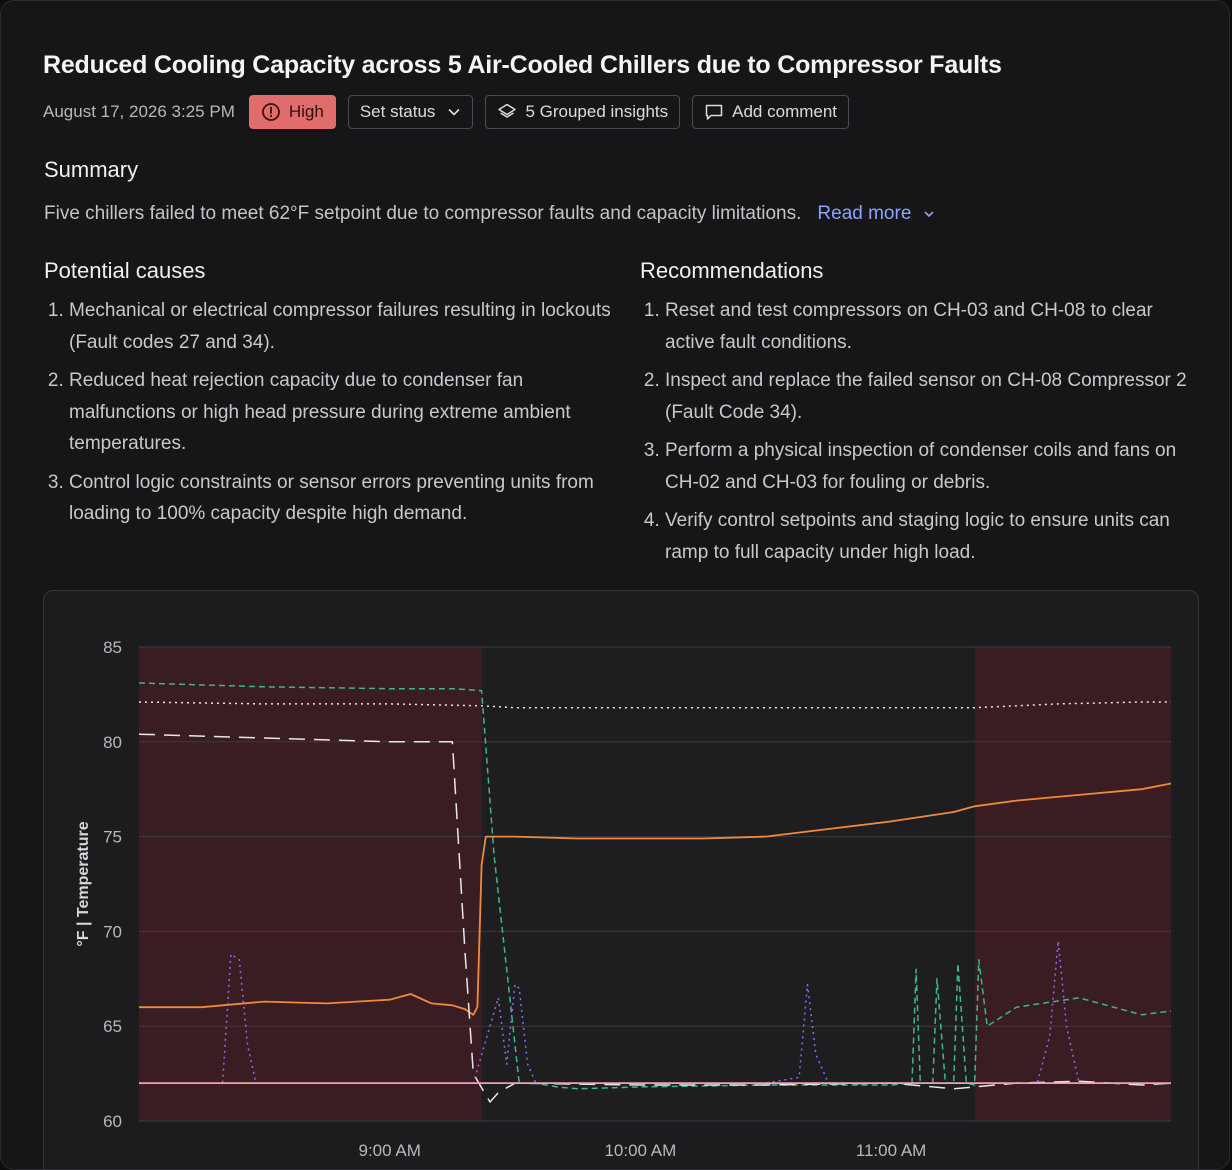 This screenshot has height=1170, width=1232. I want to click on alert-circle-icon, so click(271, 112).